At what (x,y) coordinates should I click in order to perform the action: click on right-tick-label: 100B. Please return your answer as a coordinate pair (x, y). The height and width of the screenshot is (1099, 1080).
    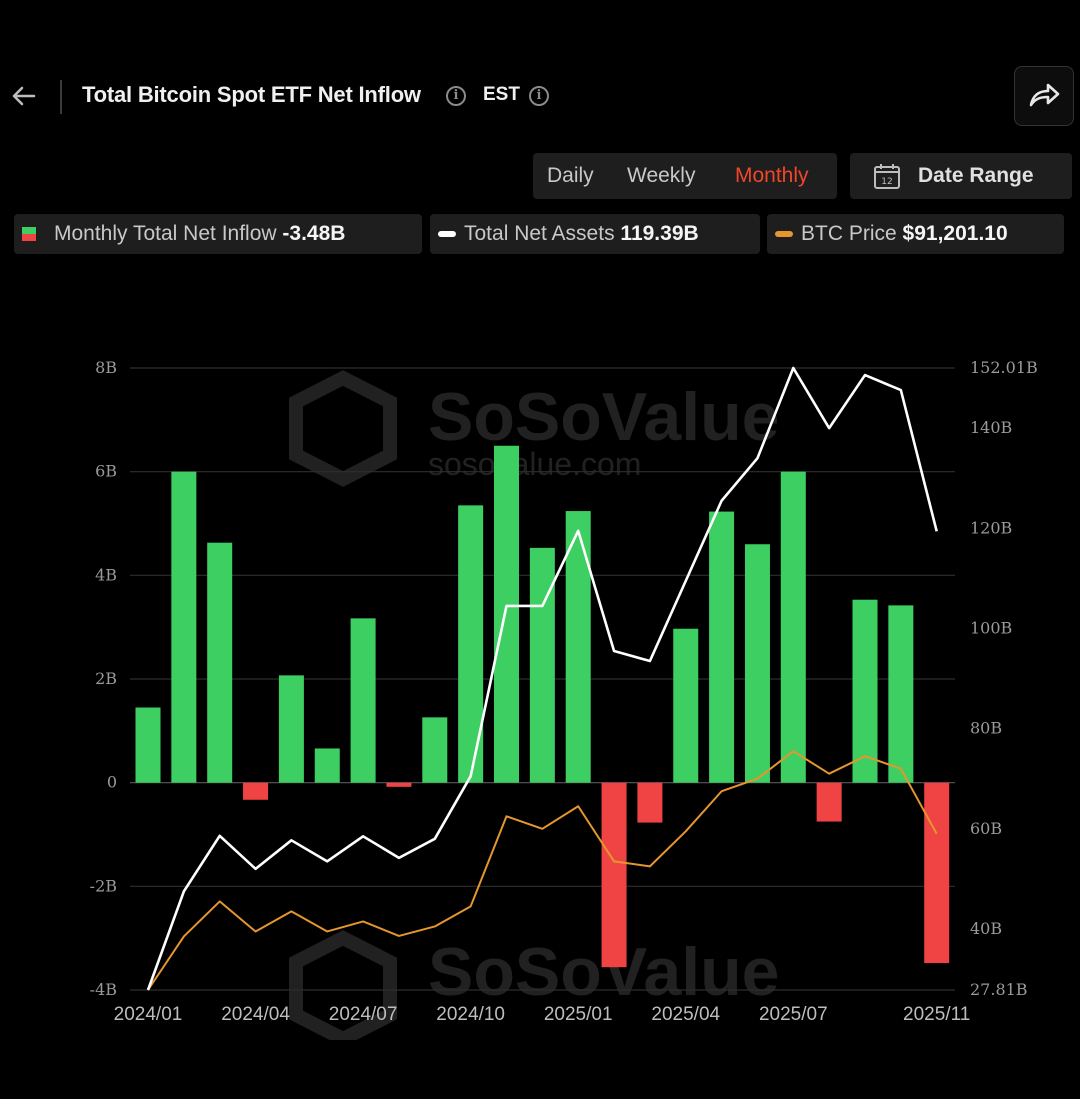
    Looking at the image, I should click on (991, 627).